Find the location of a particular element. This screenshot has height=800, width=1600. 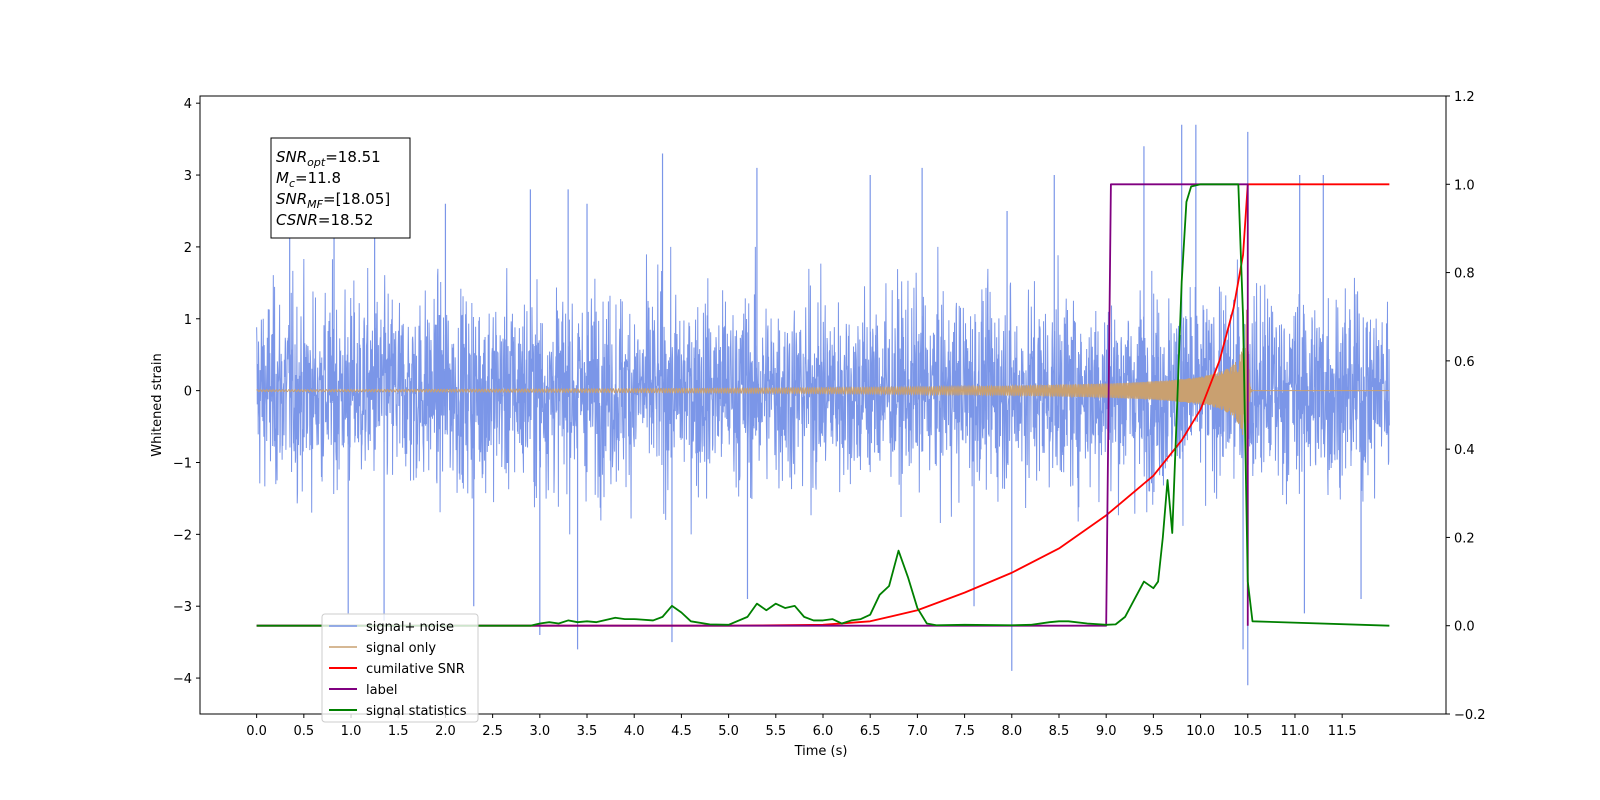

legend-label: signal+ noise is located at coordinates (410, 627).